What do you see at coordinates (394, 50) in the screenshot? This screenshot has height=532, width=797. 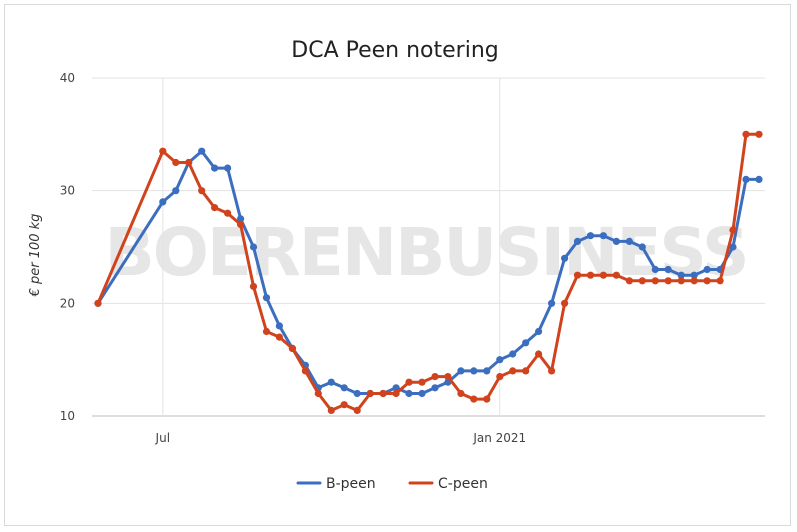 I see `chart-title: DCA Peen notering` at bounding box center [394, 50].